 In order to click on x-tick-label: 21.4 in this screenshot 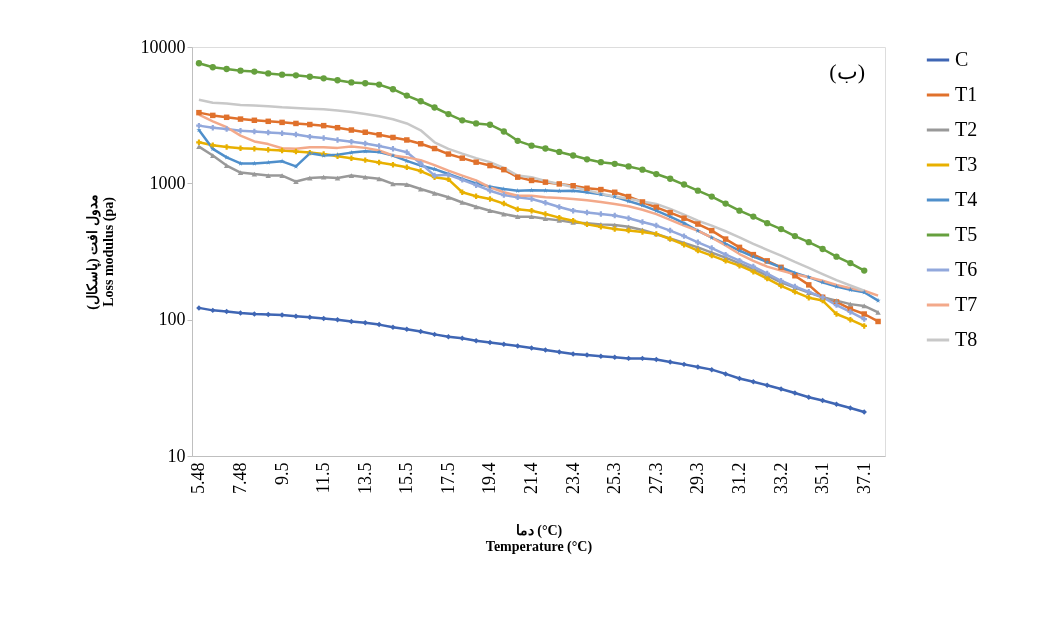, I will do `click(531, 478)`.